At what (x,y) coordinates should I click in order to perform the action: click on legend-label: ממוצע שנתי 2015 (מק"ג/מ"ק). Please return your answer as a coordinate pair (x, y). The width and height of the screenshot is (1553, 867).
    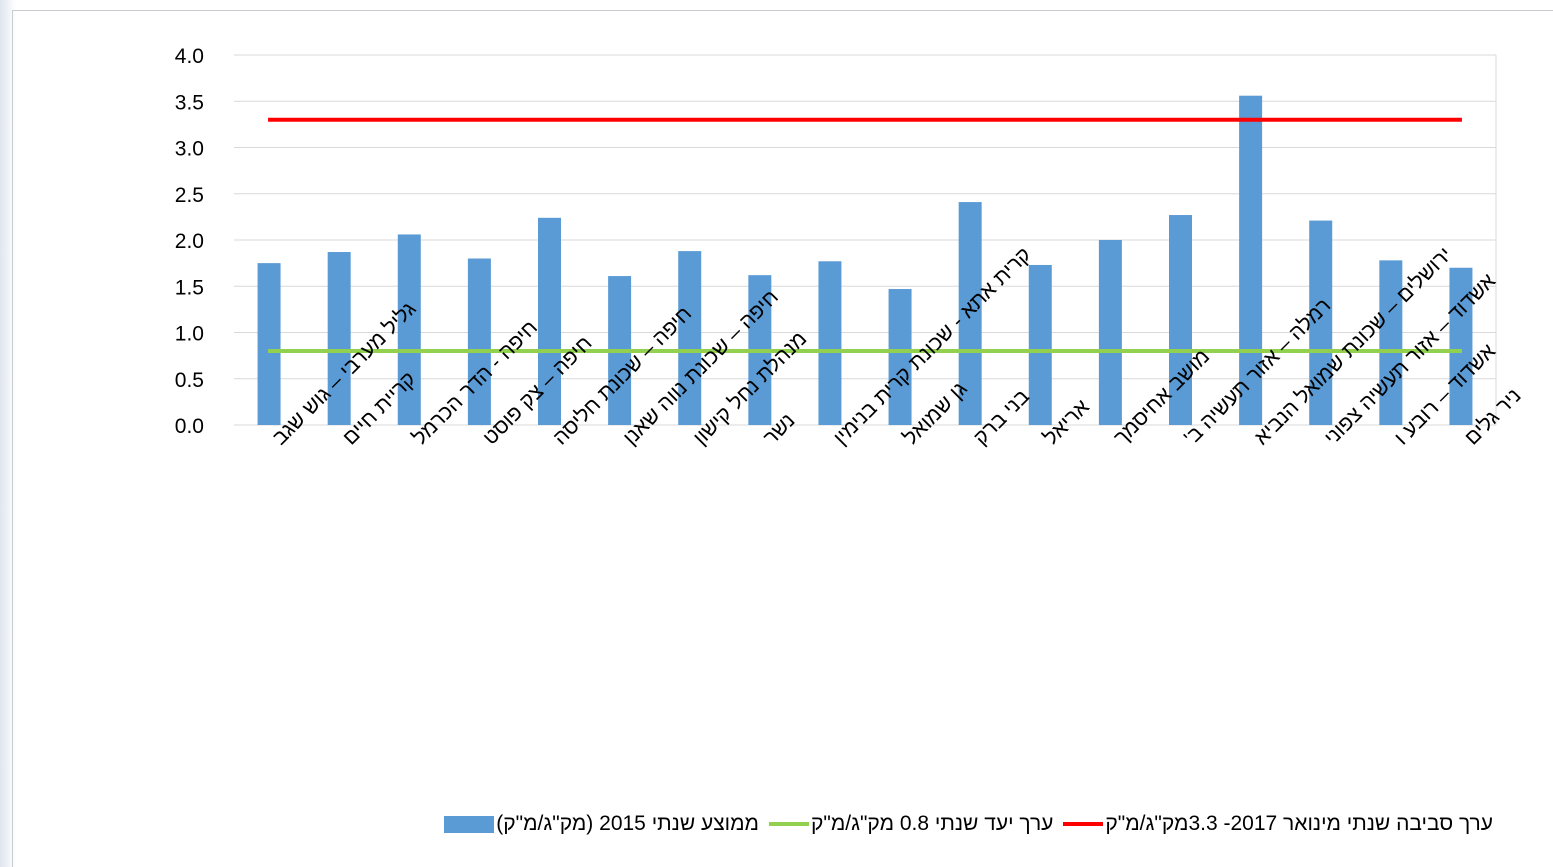
    Looking at the image, I should click on (627, 823).